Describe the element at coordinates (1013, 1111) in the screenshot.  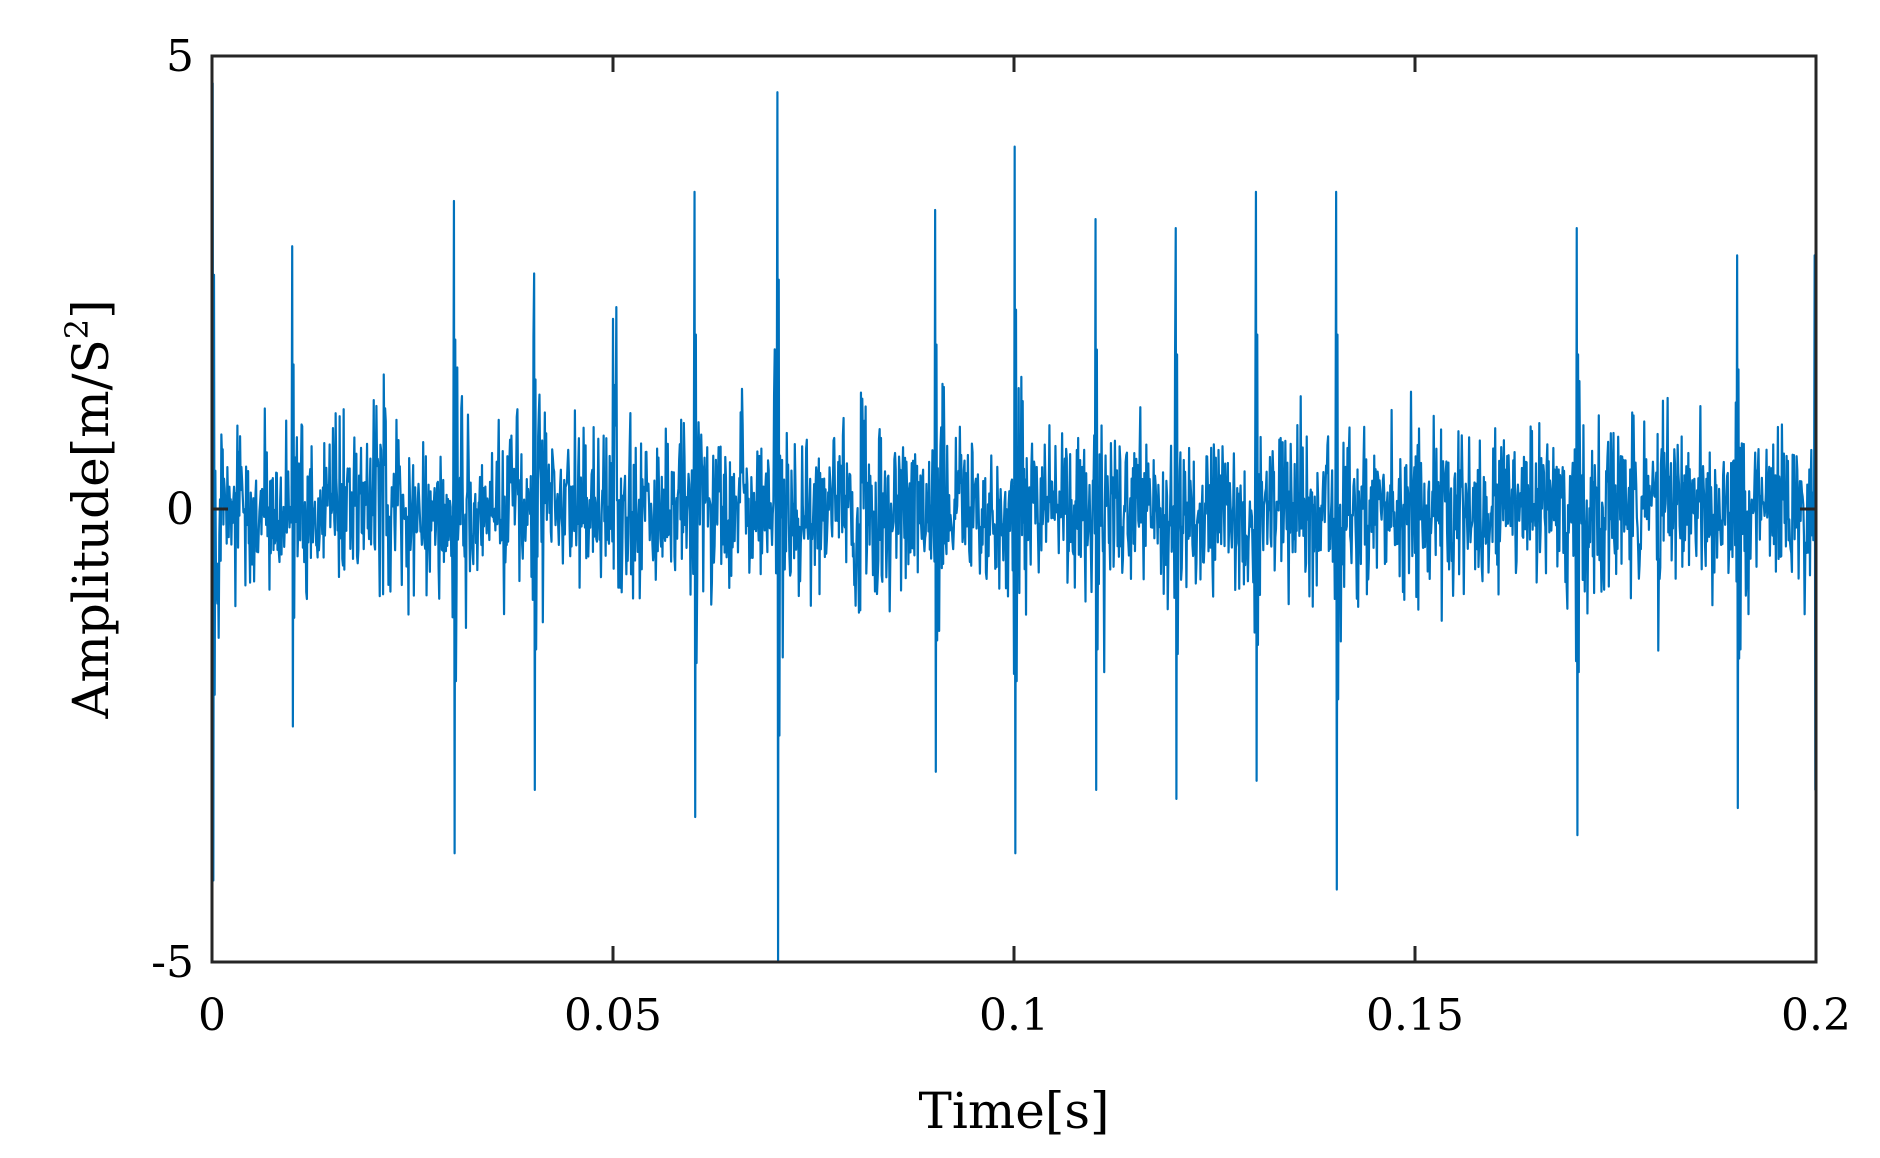
I see `x-axis-title: Time[s]` at that location.